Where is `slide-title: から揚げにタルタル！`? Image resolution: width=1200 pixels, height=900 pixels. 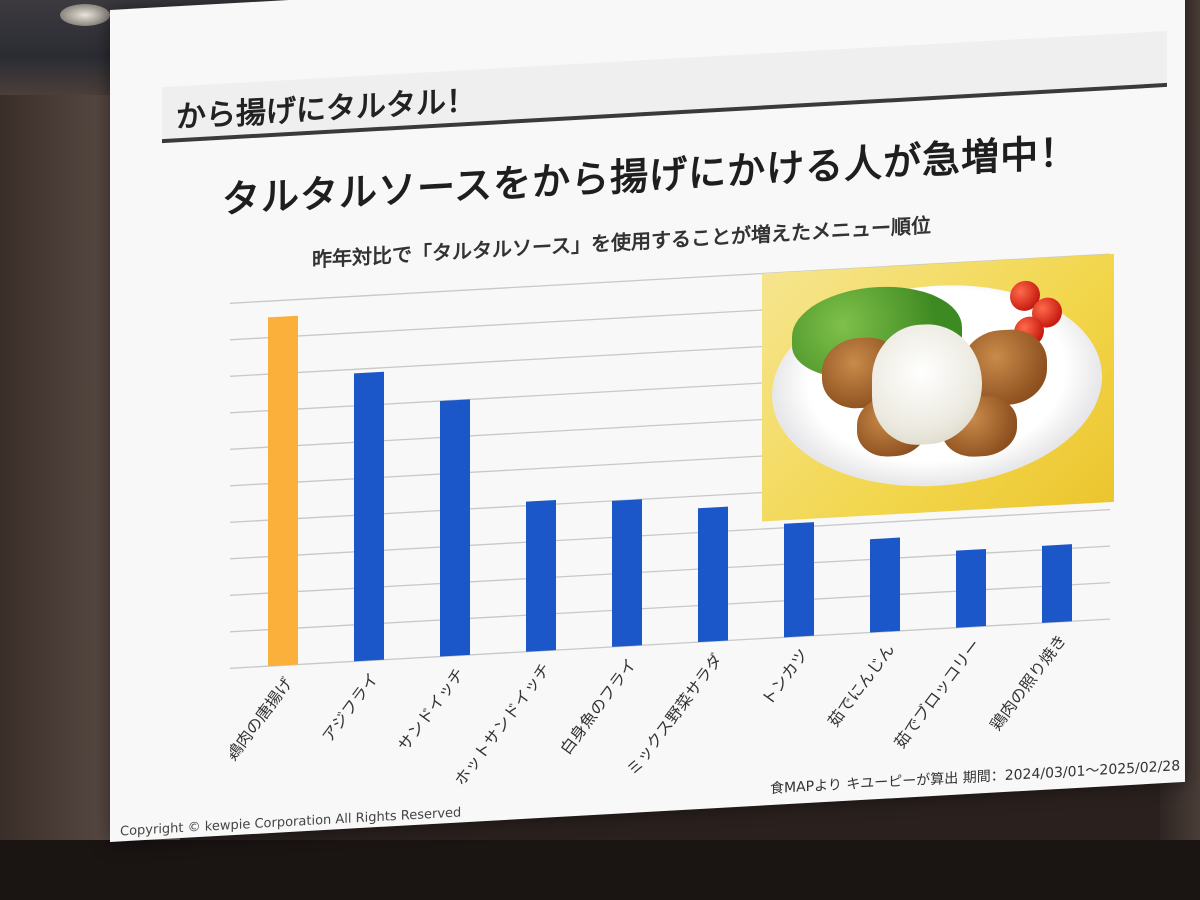
slide-title: から揚げにタルタル！ is located at coordinates (326, 109).